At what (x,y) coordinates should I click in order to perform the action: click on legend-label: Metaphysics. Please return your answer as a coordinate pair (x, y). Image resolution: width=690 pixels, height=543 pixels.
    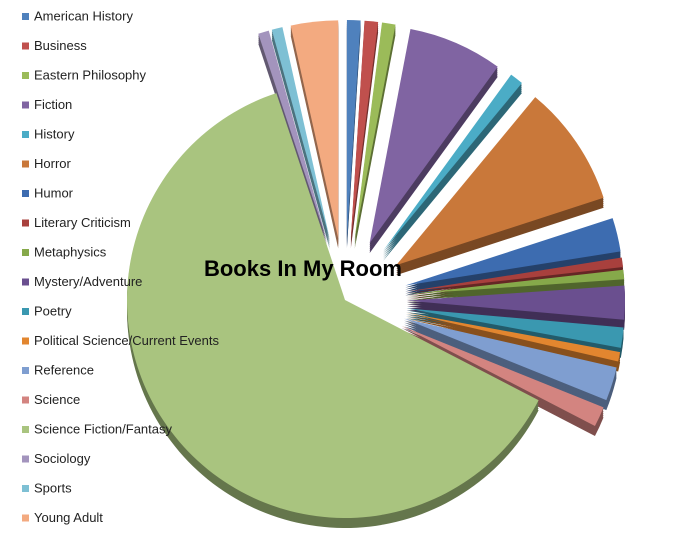
    Looking at the image, I should click on (70, 251).